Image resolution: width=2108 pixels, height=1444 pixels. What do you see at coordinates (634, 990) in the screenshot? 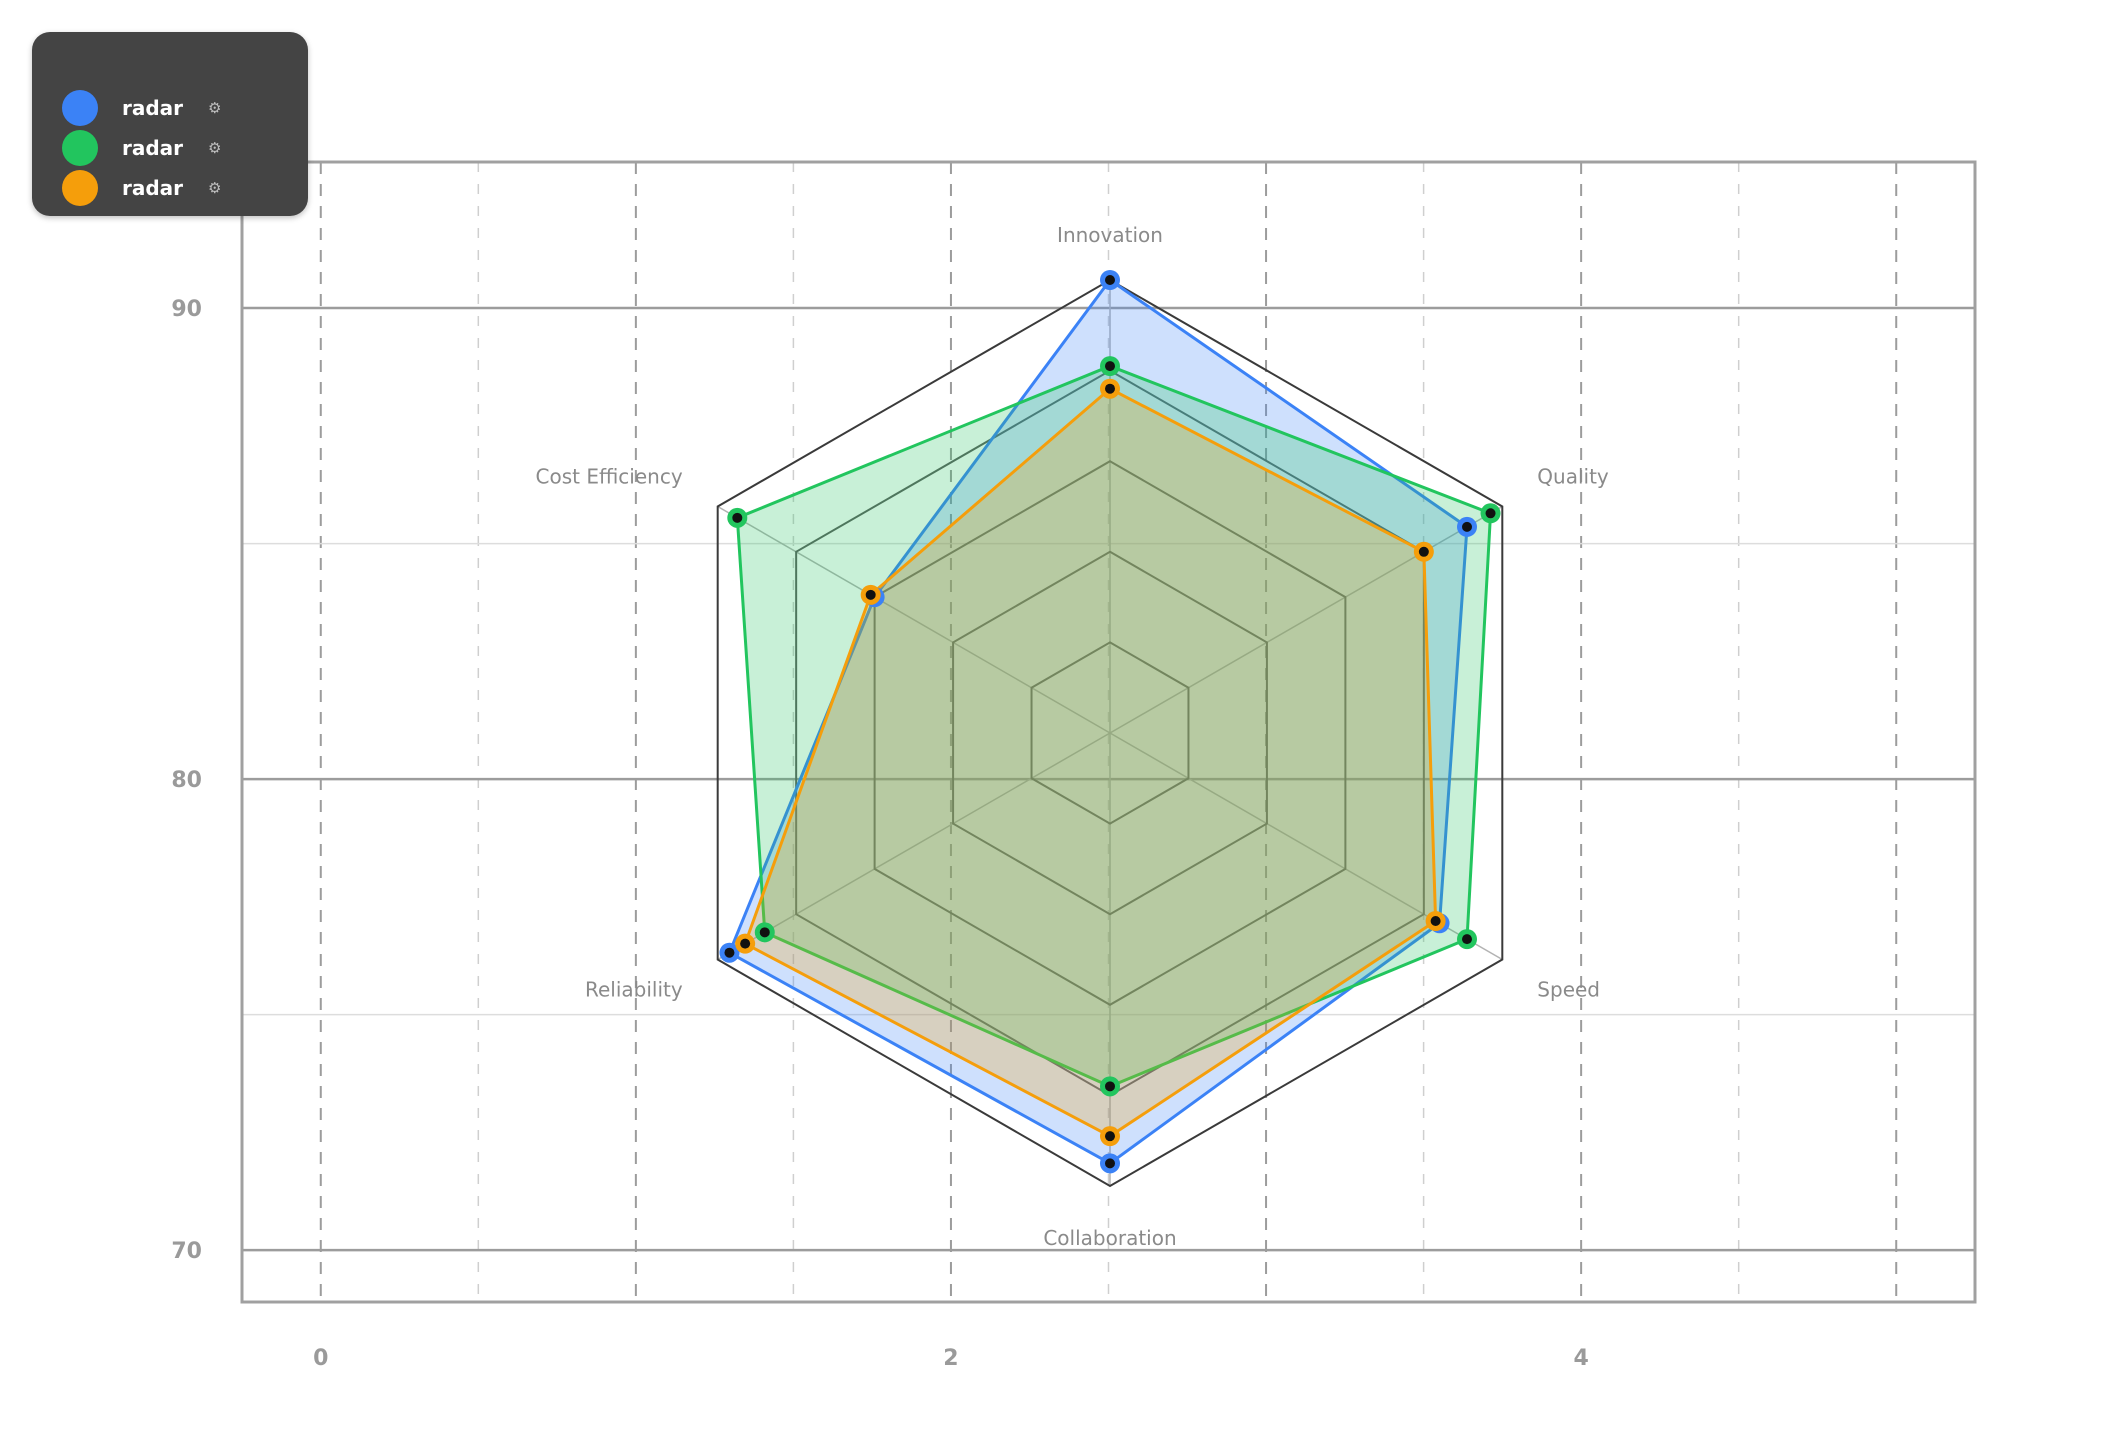
I see `radar-axis-label: Reliability` at bounding box center [634, 990].